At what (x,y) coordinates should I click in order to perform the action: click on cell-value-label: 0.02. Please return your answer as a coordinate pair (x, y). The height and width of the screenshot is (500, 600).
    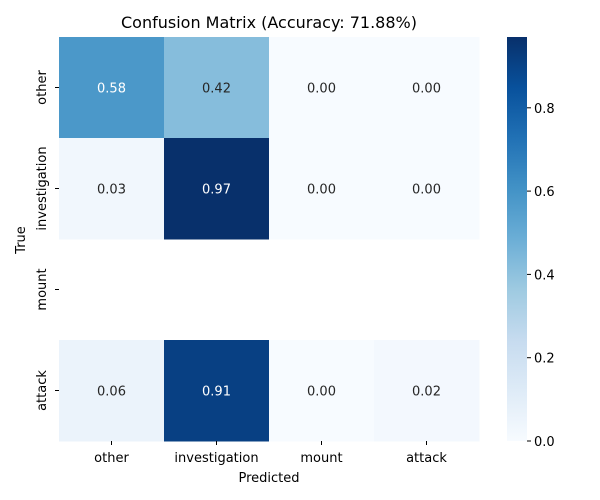
    Looking at the image, I should click on (426, 392).